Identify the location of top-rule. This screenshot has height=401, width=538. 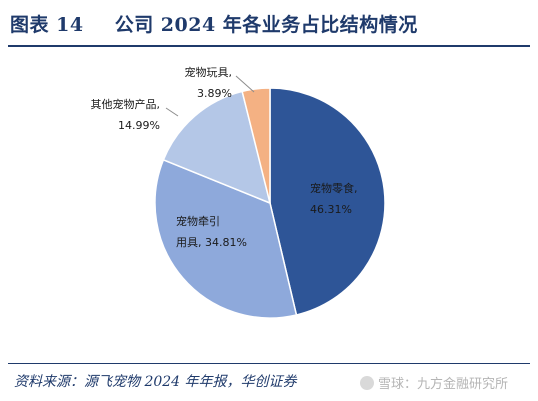
(269, 46).